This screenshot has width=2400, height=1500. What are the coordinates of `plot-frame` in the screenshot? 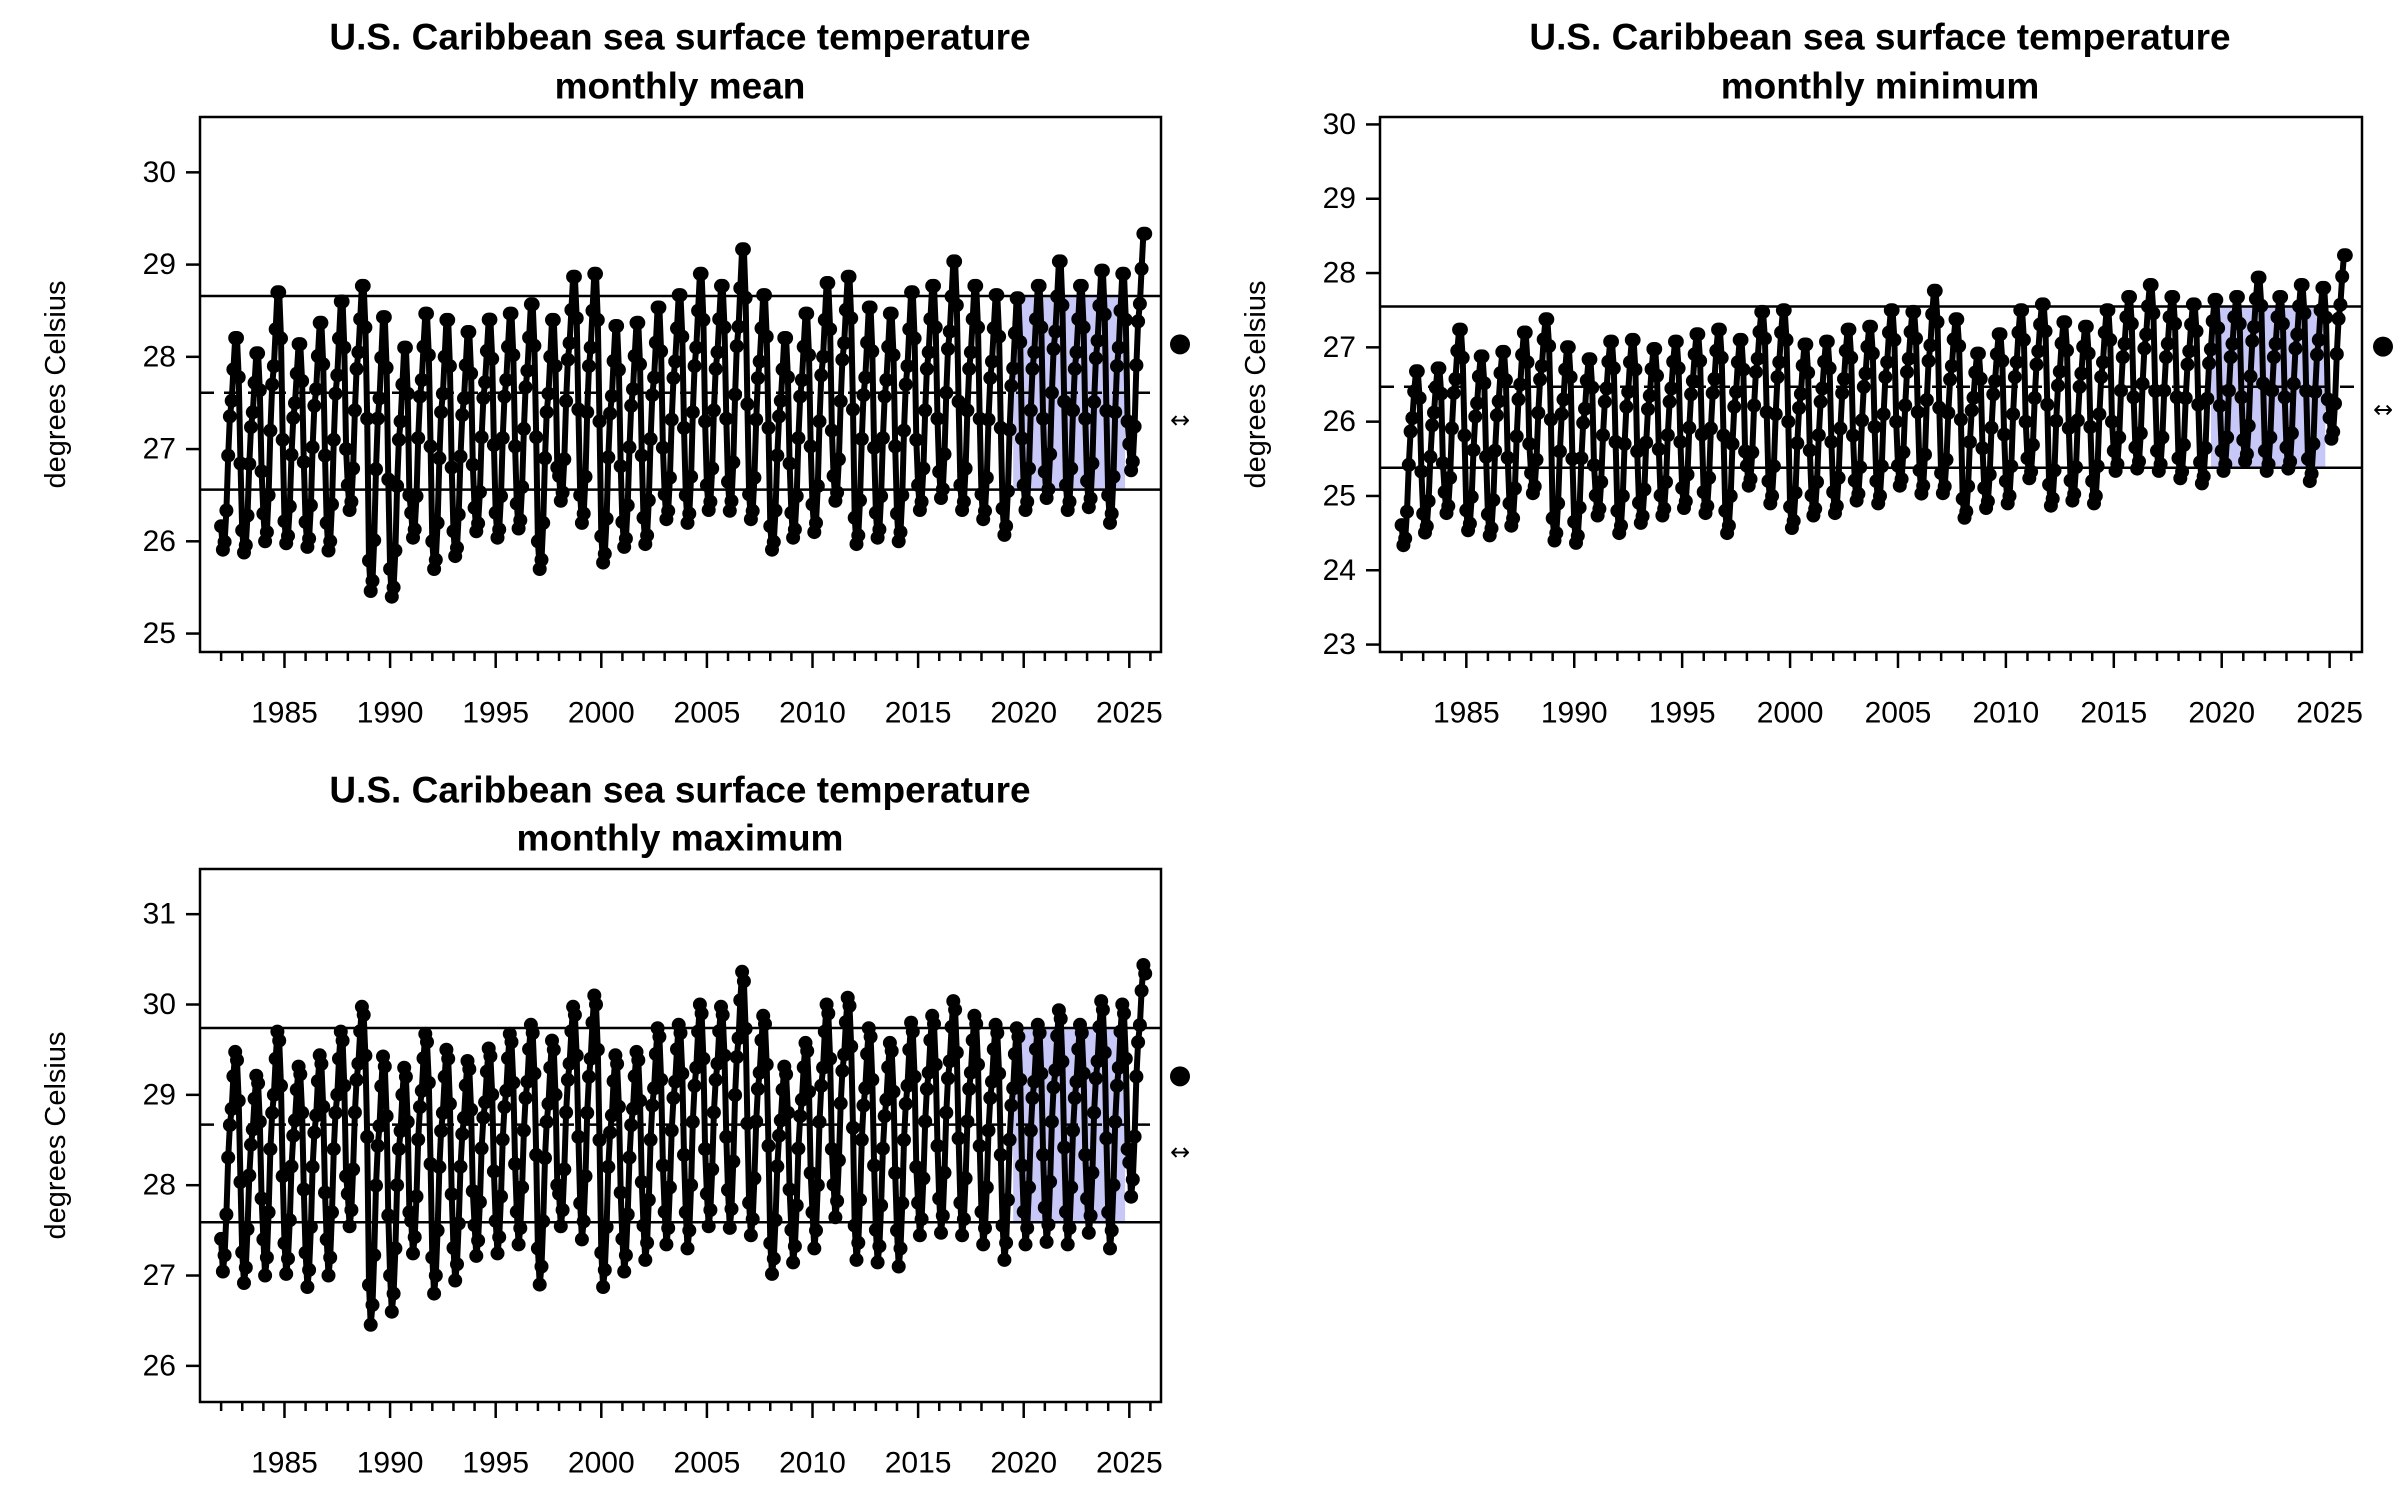 It's located at (680, 384).